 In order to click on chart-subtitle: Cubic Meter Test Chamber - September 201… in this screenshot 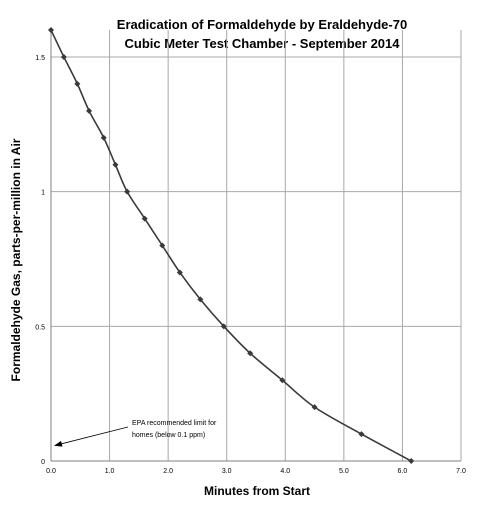, I will do `click(262, 43)`.